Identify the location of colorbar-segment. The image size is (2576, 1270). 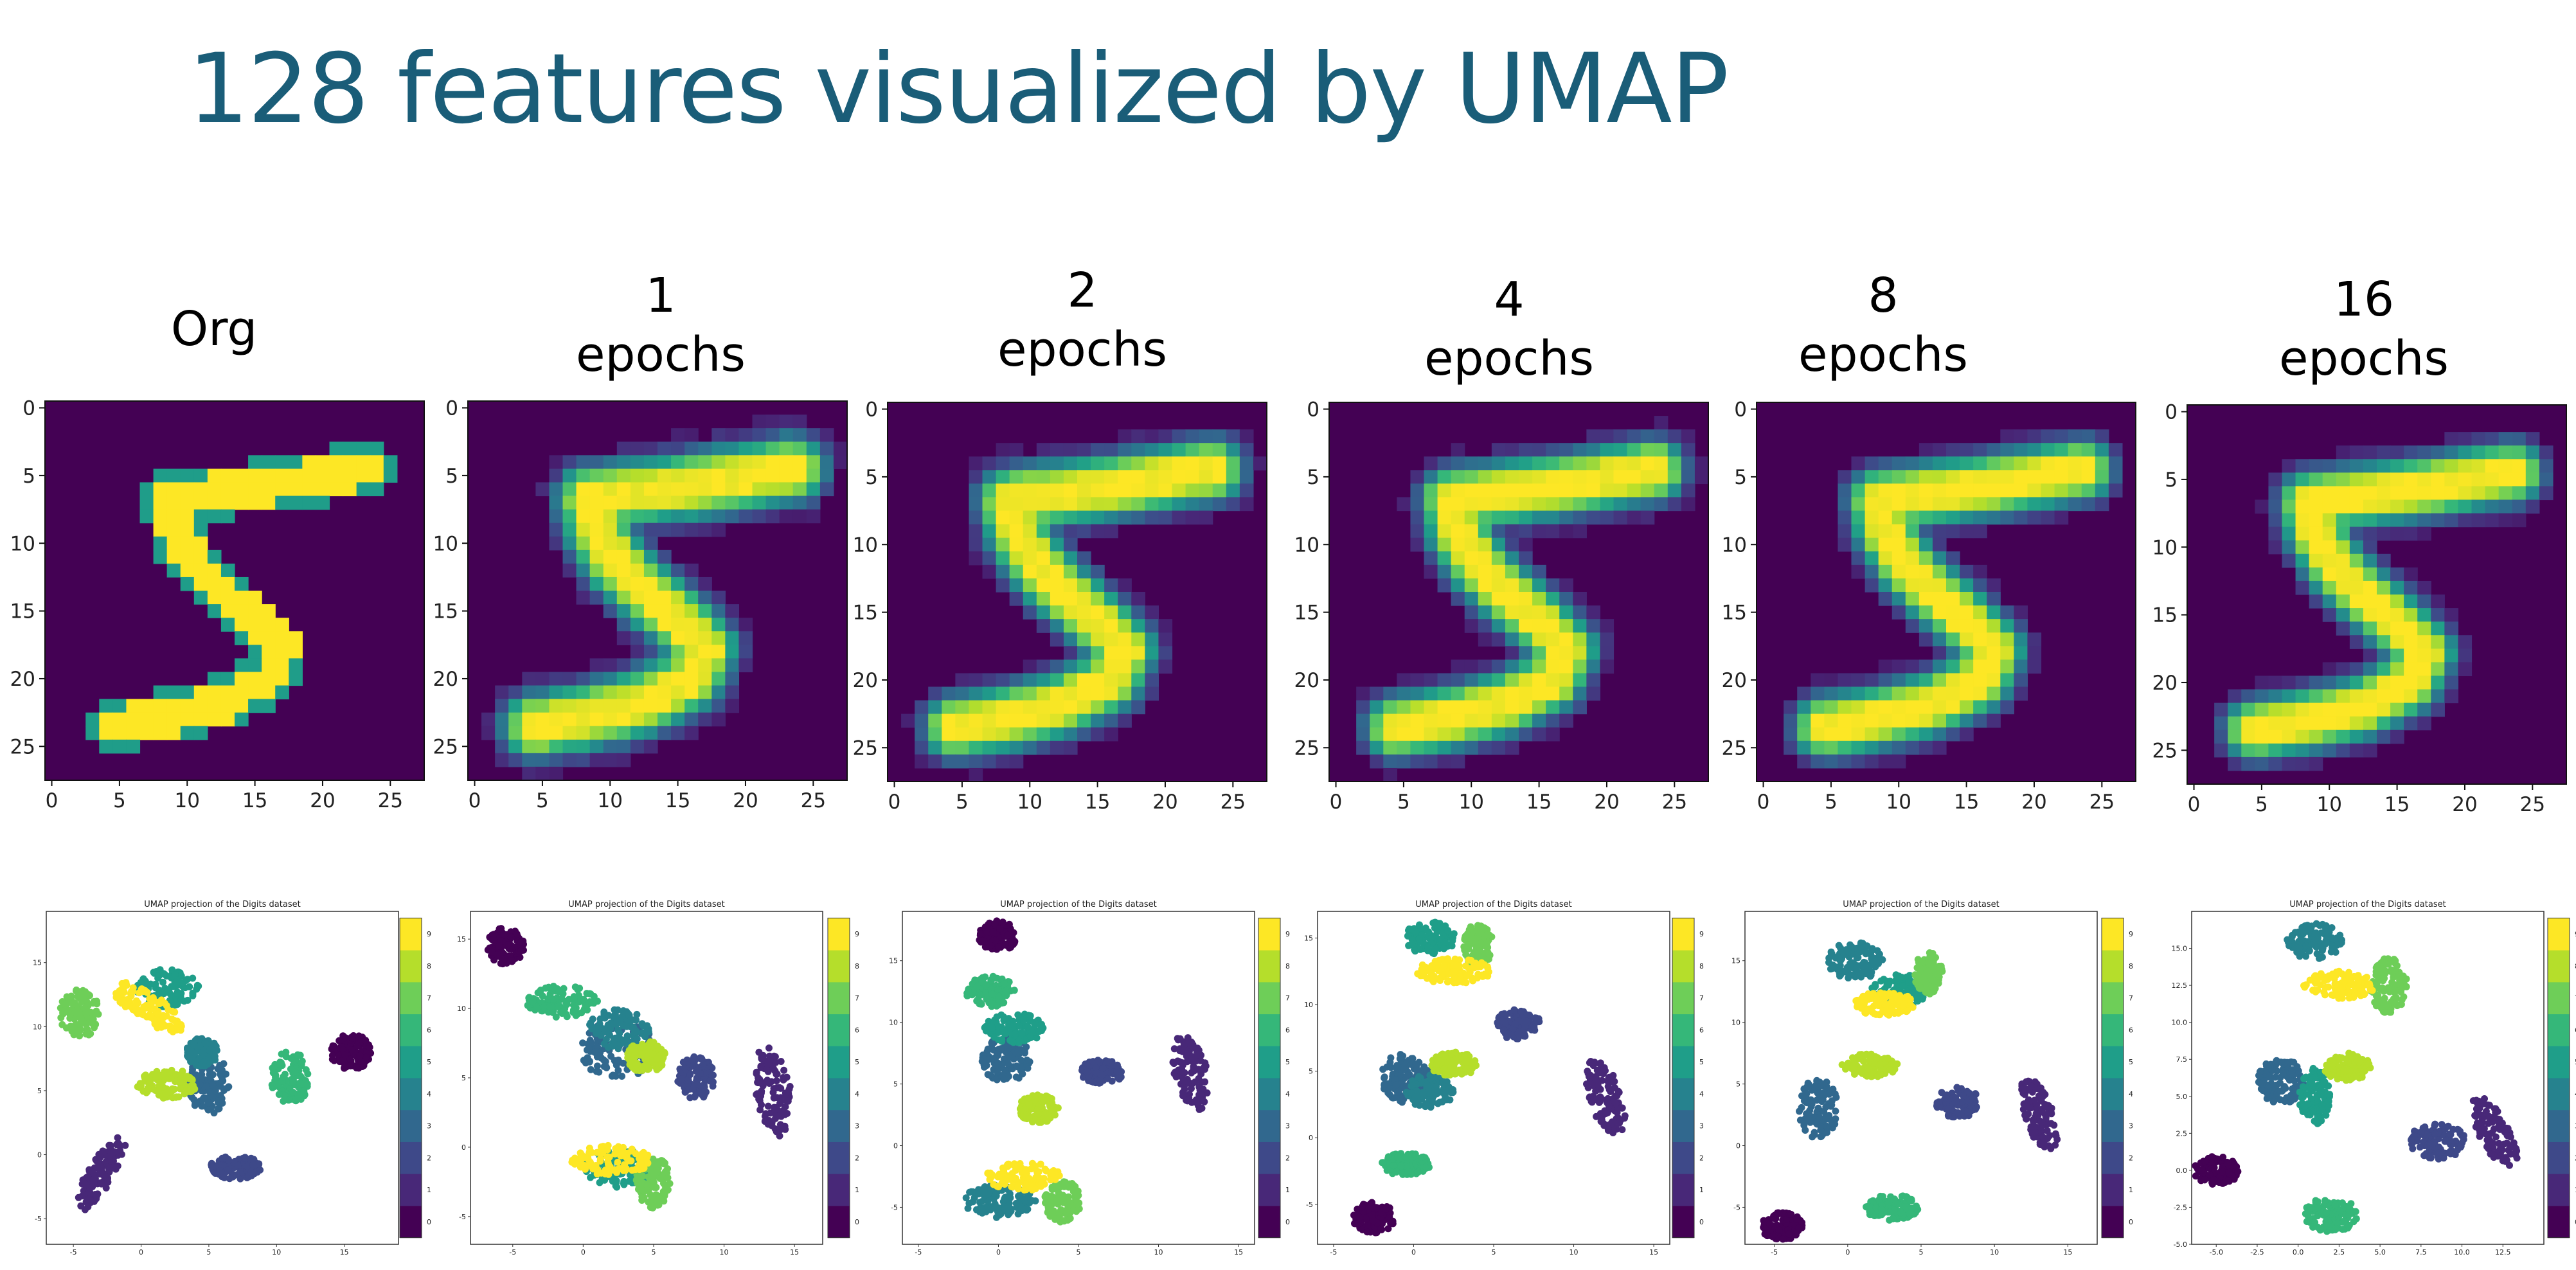
(411, 966).